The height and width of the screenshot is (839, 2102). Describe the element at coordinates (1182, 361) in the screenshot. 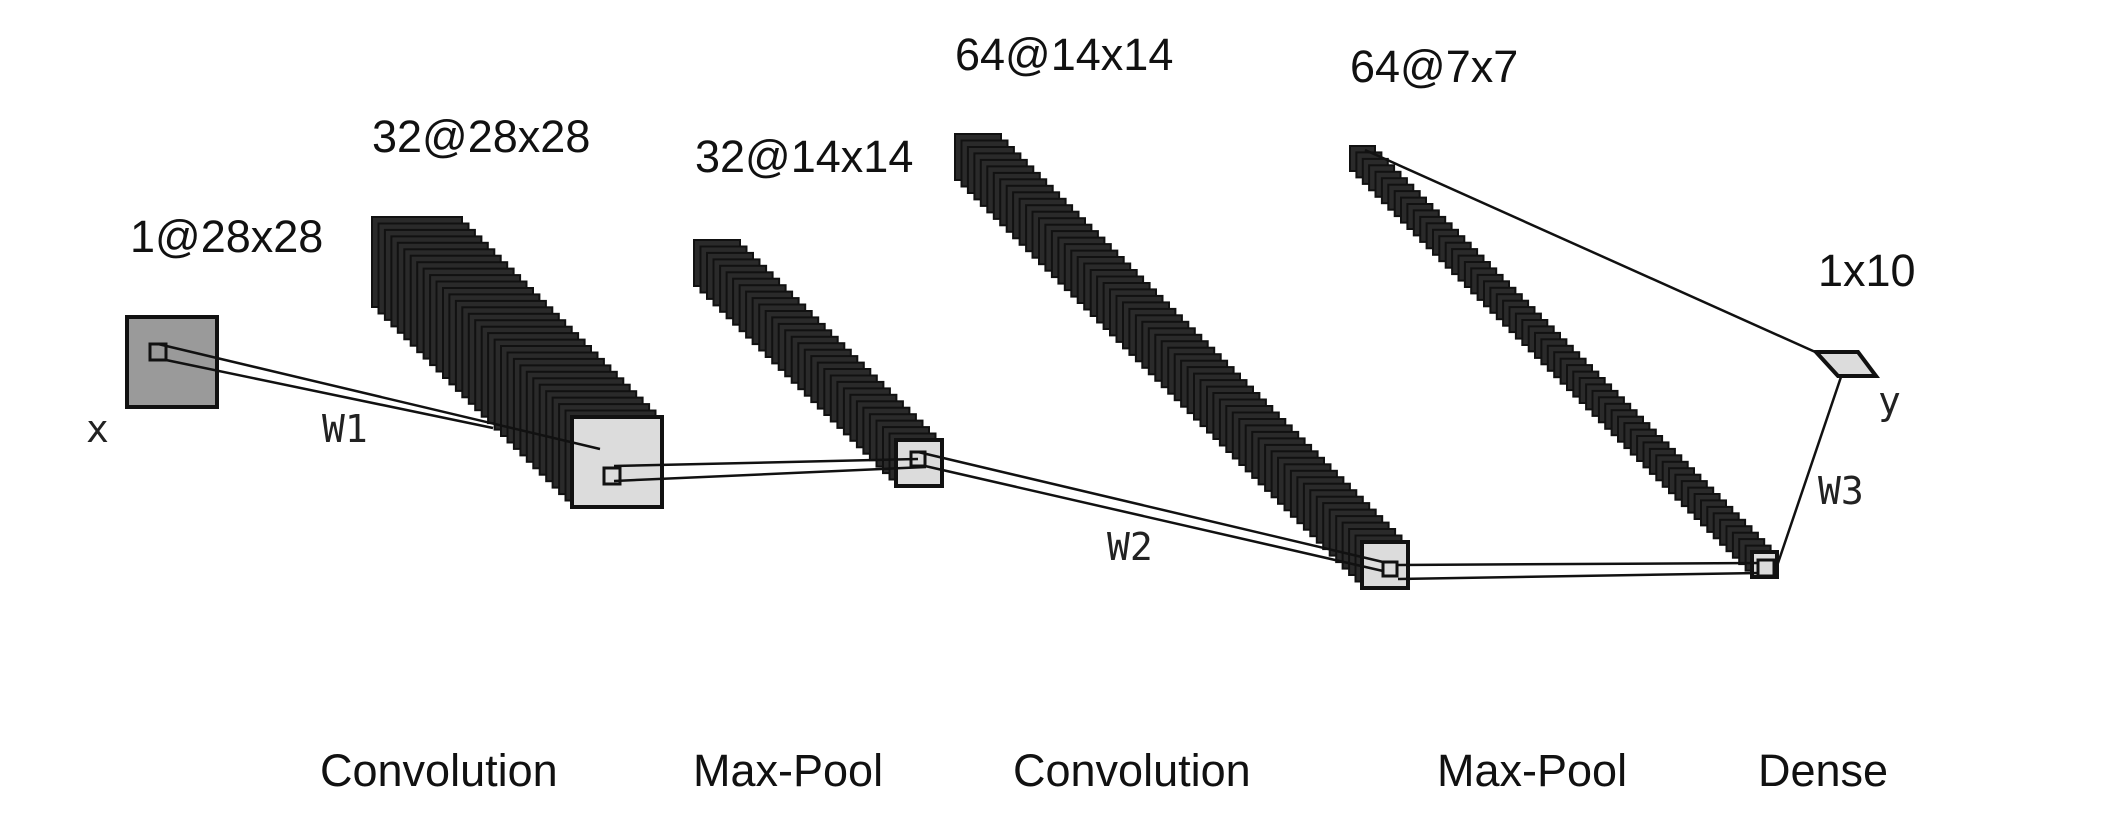

I see `conv2-feature-map-stack` at that location.